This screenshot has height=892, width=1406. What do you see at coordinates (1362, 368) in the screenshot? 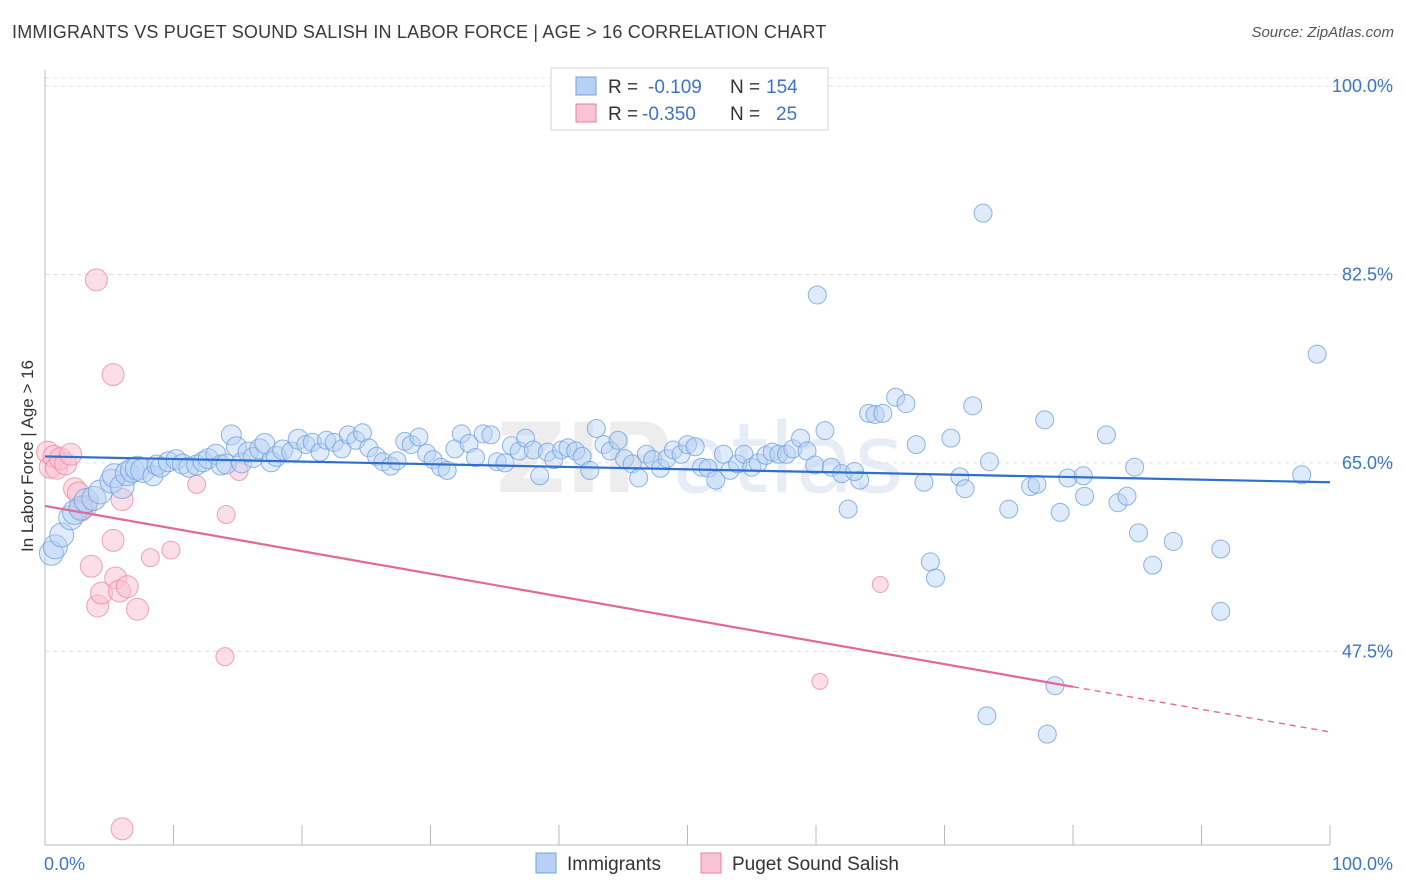
I see `y-tick-labels: 47.5% 65.0% 82.5% 100.0%` at bounding box center [1362, 368].